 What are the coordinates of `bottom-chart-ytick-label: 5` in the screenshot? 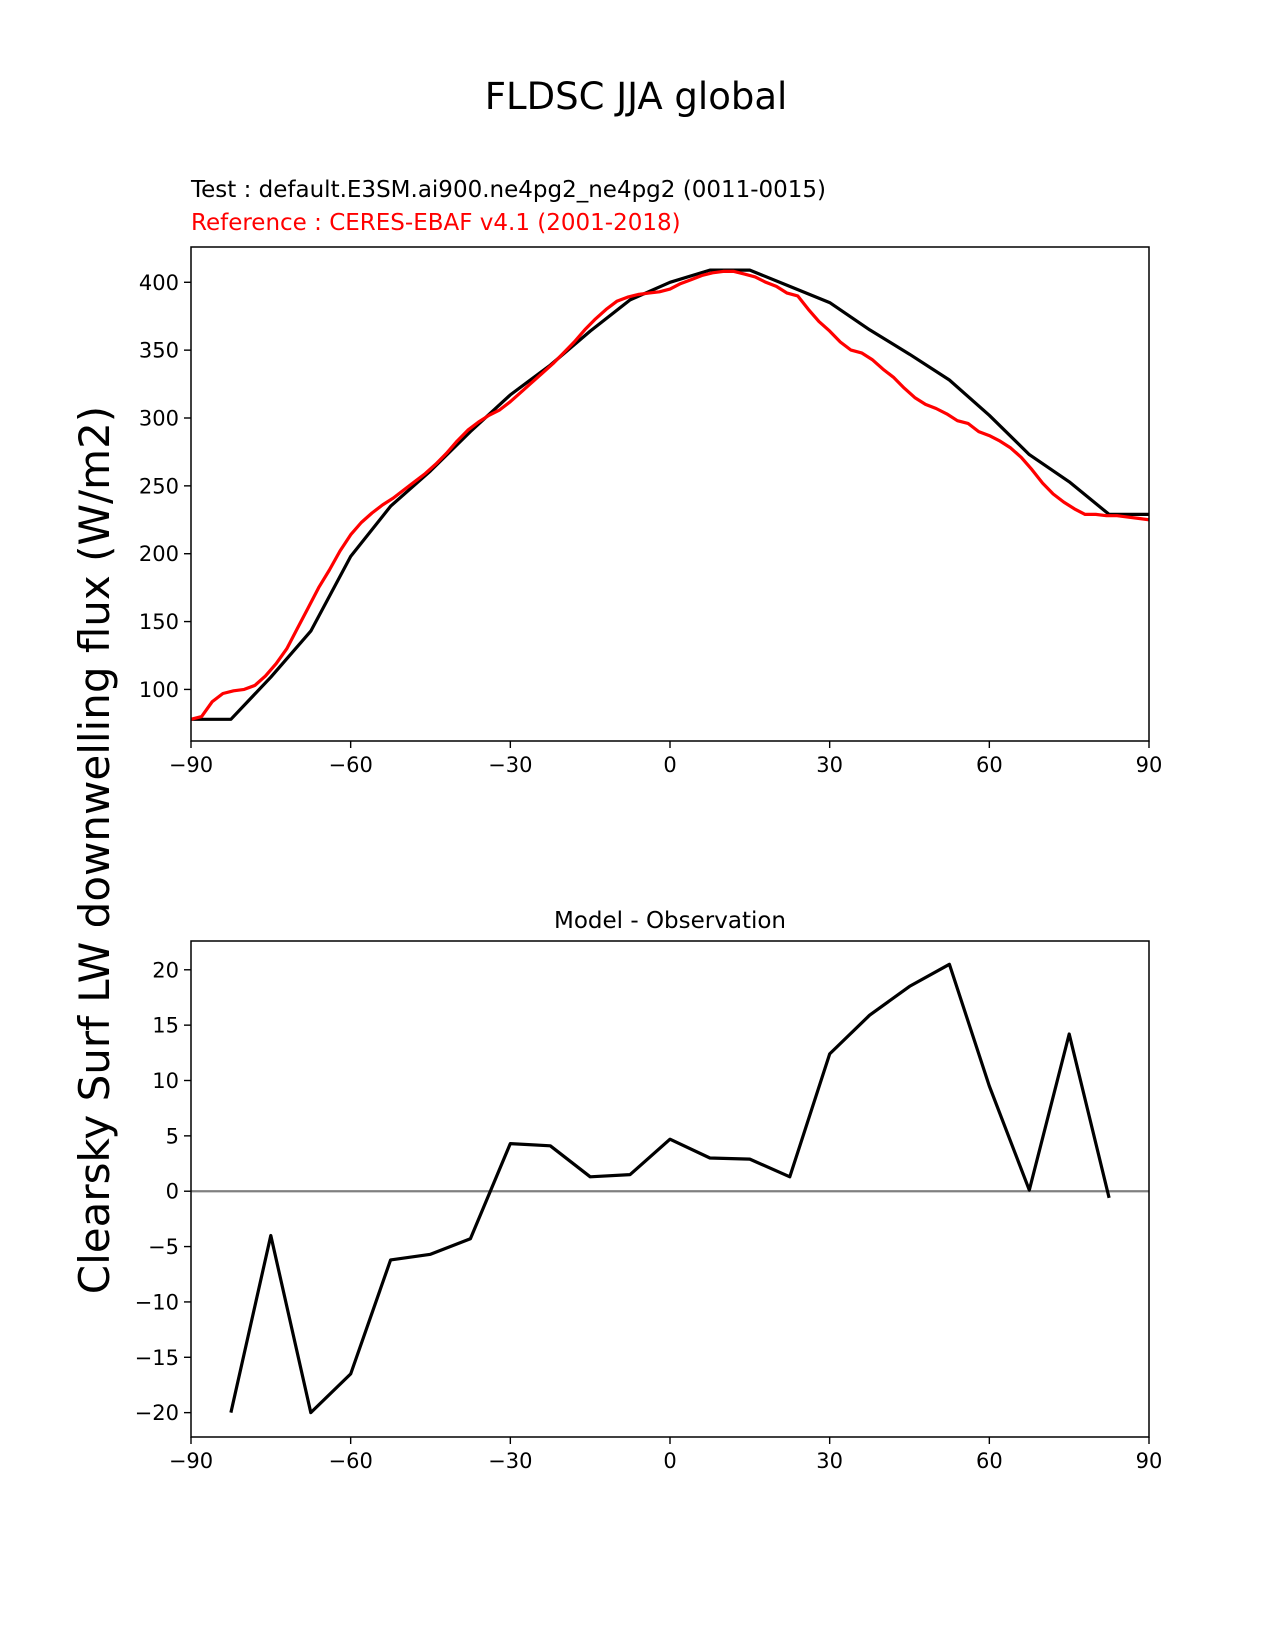 It's located at (172, 1136).